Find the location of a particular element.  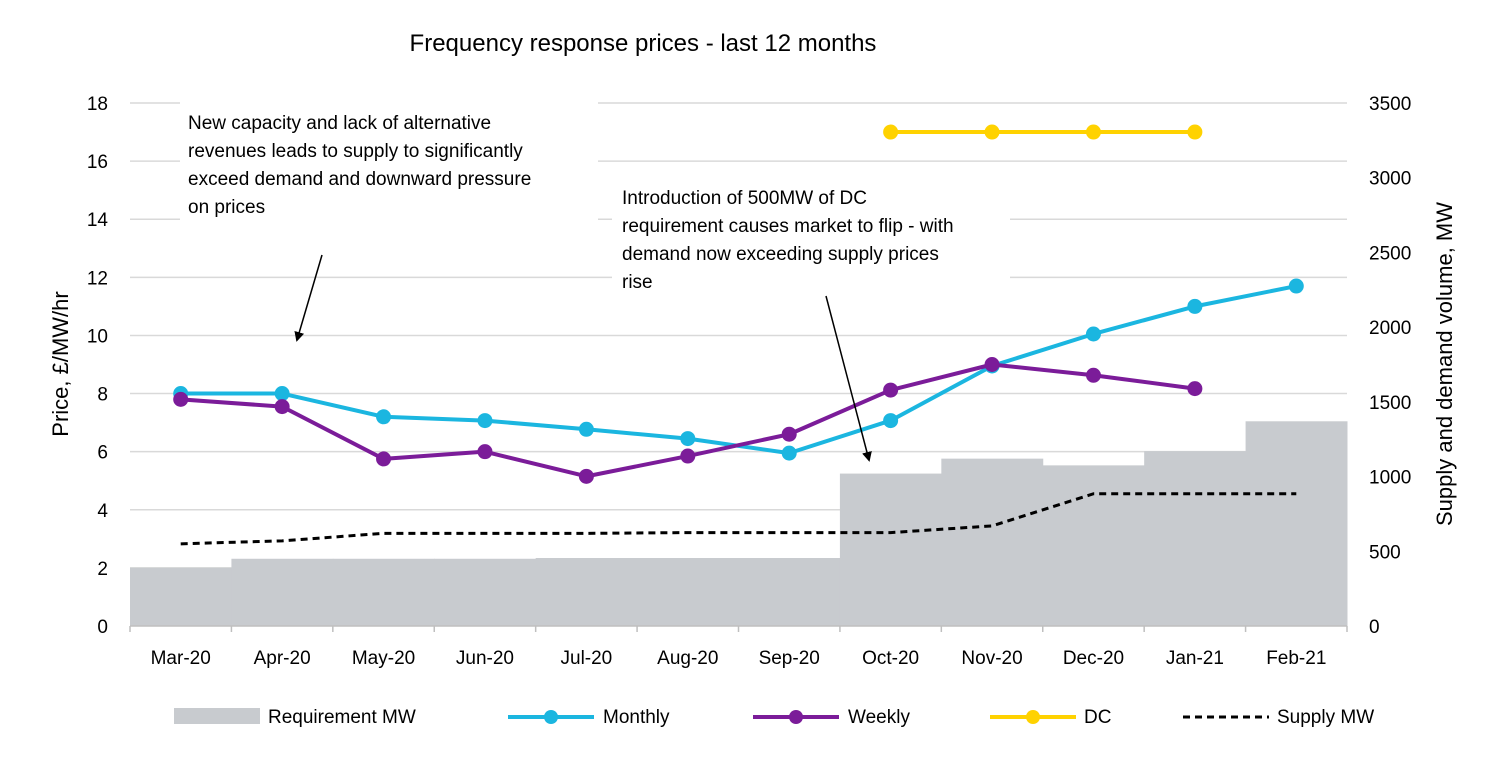

legend-label-monthly: Monthly is located at coordinates (636, 717).